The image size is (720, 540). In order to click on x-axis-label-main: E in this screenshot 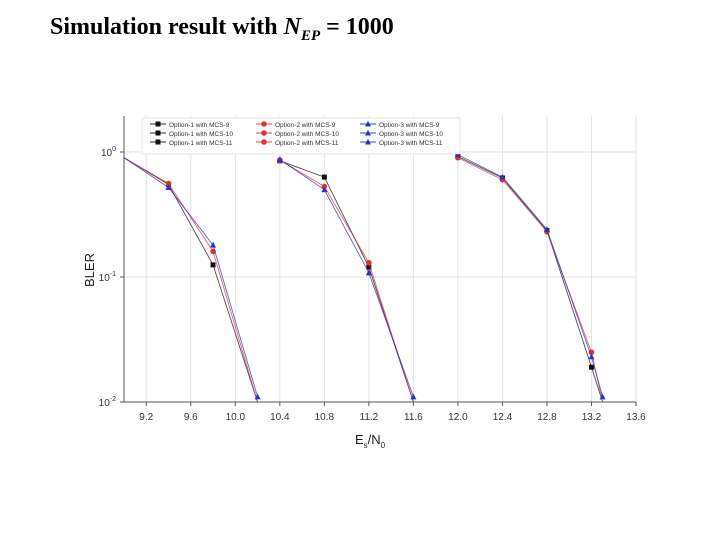, I will do `click(359, 439)`.